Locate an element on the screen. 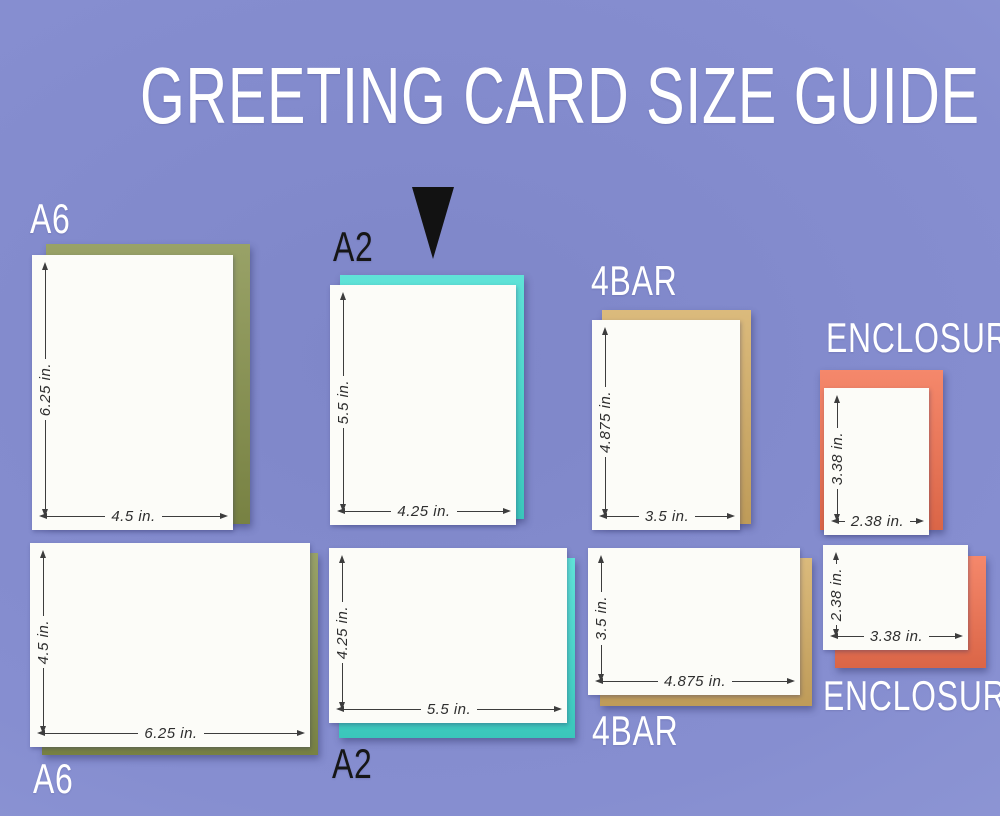 The height and width of the screenshot is (816, 1000). width-value: 3.38 in. is located at coordinates (896, 636).